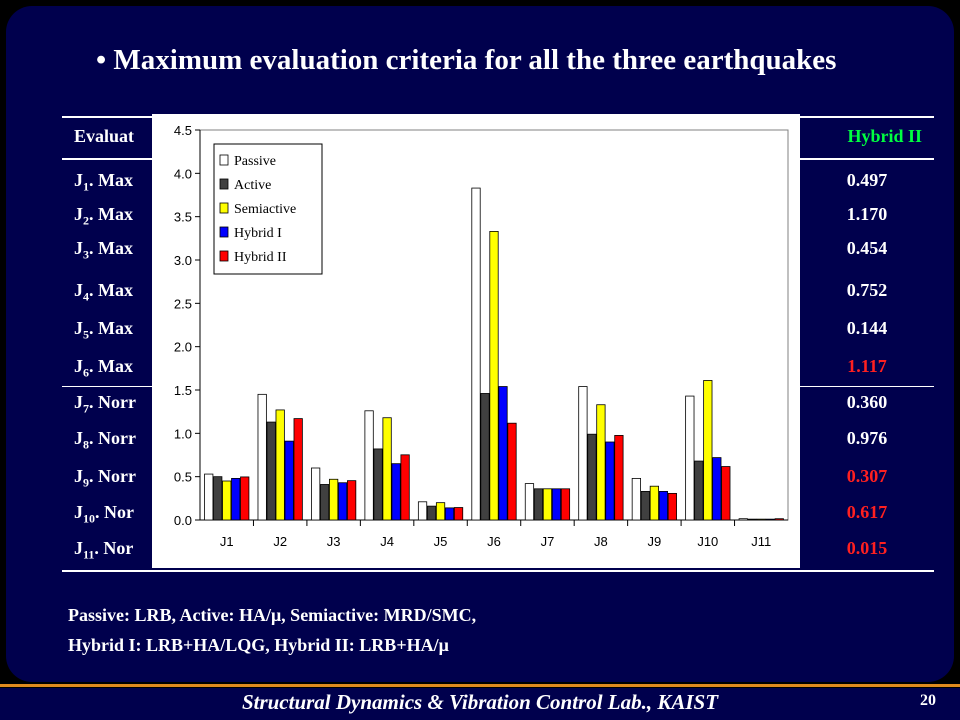 This screenshot has width=960, height=720. I want to click on legend-box, so click(268, 209).